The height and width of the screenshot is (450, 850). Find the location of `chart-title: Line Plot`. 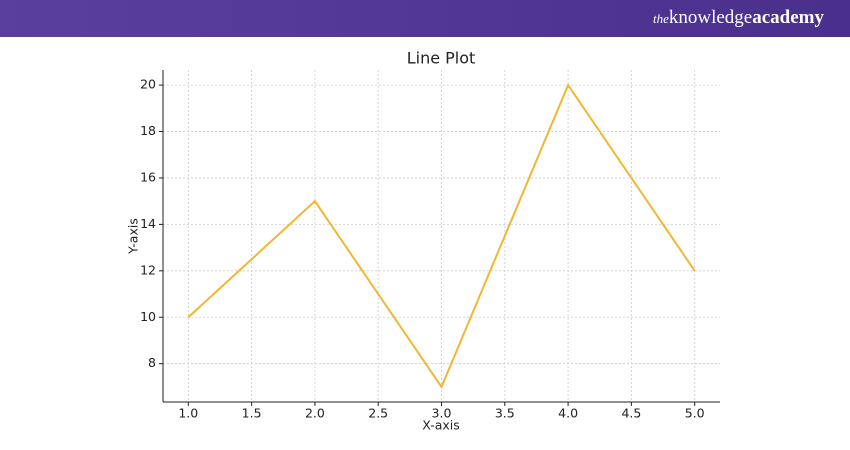

chart-title: Line Plot is located at coordinates (441, 58).